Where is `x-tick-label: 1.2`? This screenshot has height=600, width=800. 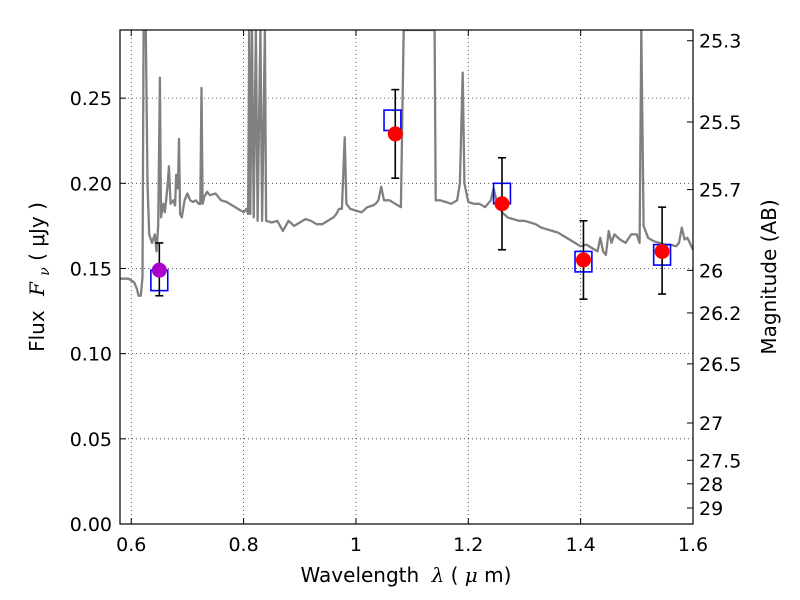
x-tick-label: 1.2 is located at coordinates (468, 545).